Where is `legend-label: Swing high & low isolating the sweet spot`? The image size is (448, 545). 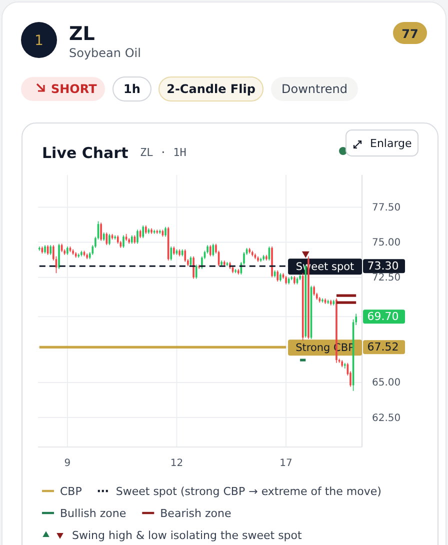
legend-label: Swing high & low isolating the sweet spot is located at coordinates (187, 535).